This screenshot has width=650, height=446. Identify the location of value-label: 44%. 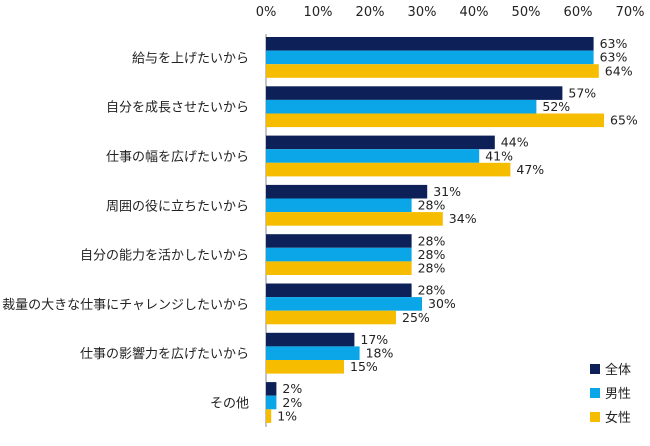
(515, 142).